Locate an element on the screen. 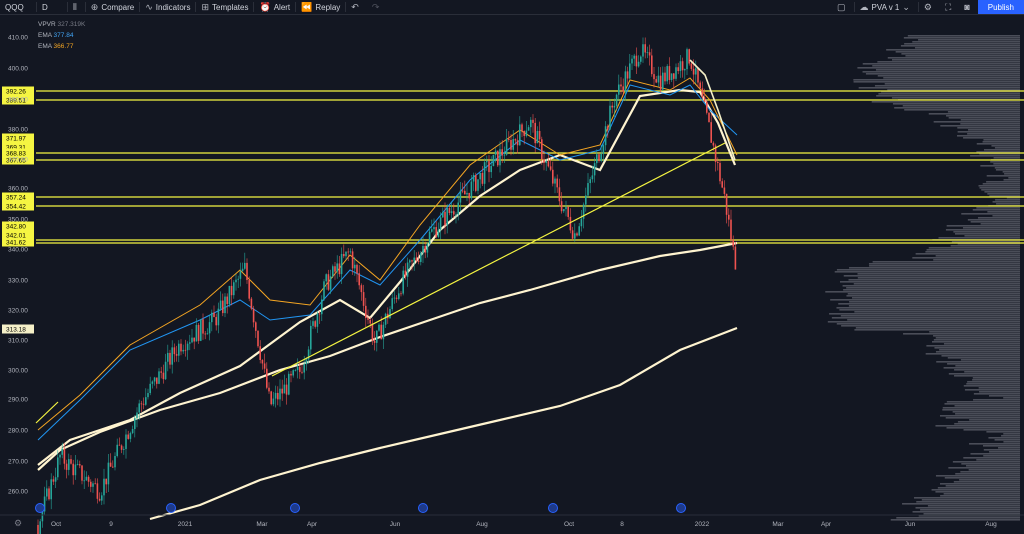  price-level-label: 368.83 is located at coordinates (16, 153).